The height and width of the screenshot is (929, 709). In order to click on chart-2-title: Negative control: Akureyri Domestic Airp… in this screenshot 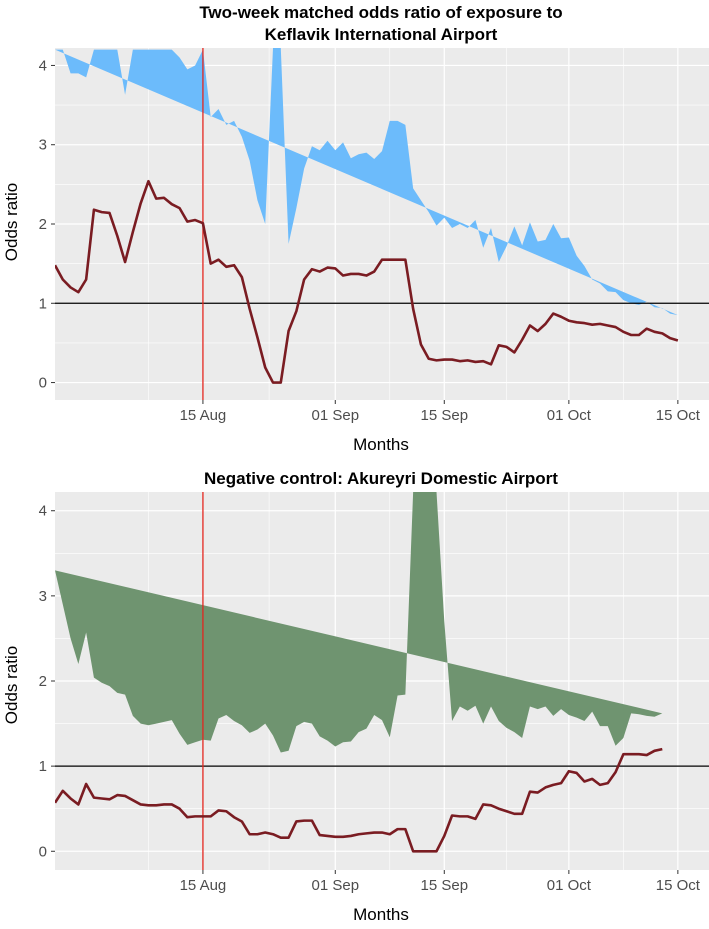, I will do `click(381, 478)`.